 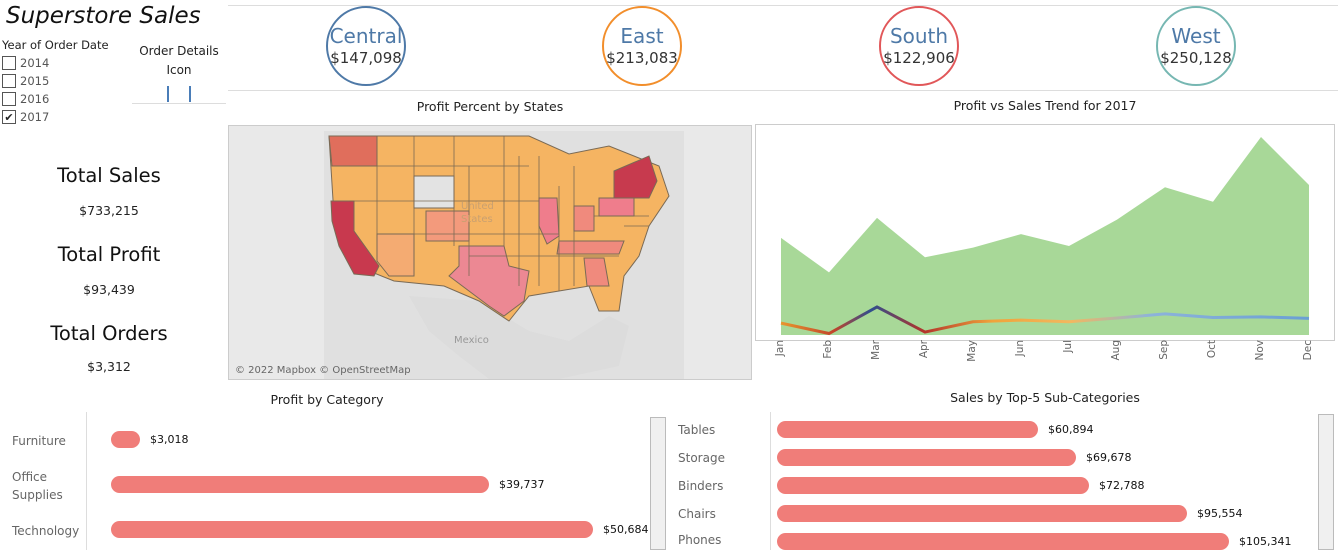 What do you see at coordinates (1071, 429) in the screenshot?
I see `subcat-value-label: $60,894` at bounding box center [1071, 429].